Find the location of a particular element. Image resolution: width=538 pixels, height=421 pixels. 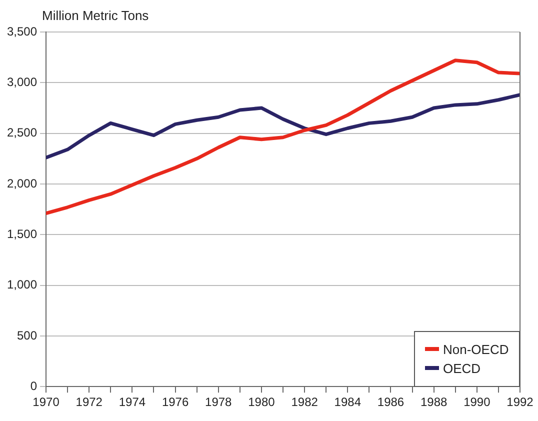

y-tick-label: 1,500 is located at coordinates (22, 233).